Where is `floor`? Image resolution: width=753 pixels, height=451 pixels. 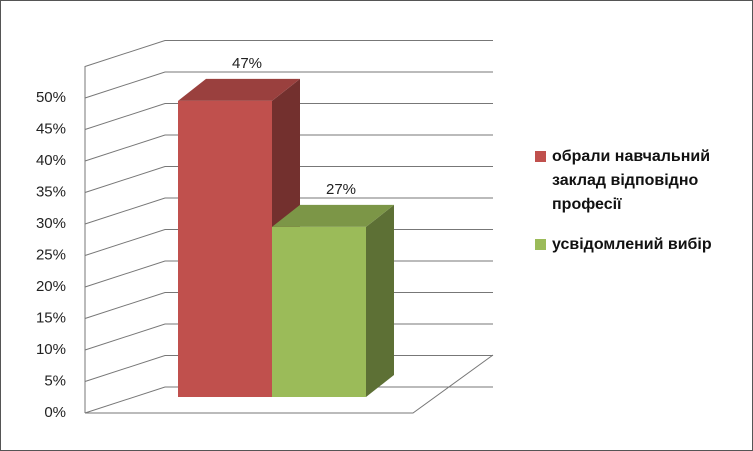 floor is located at coordinates (289, 384).